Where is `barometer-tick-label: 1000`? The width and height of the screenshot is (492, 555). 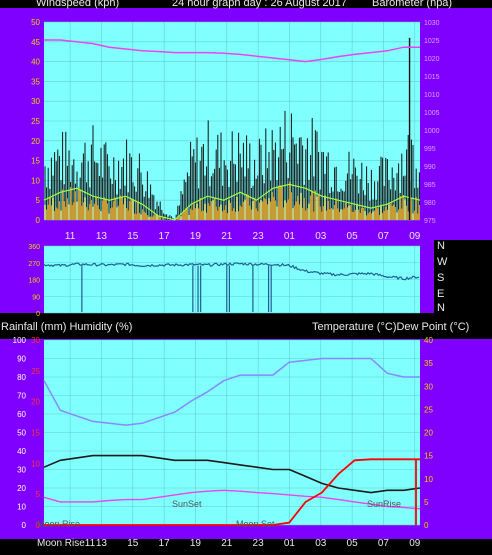
barometer-tick-label: 1000 is located at coordinates (432, 131).